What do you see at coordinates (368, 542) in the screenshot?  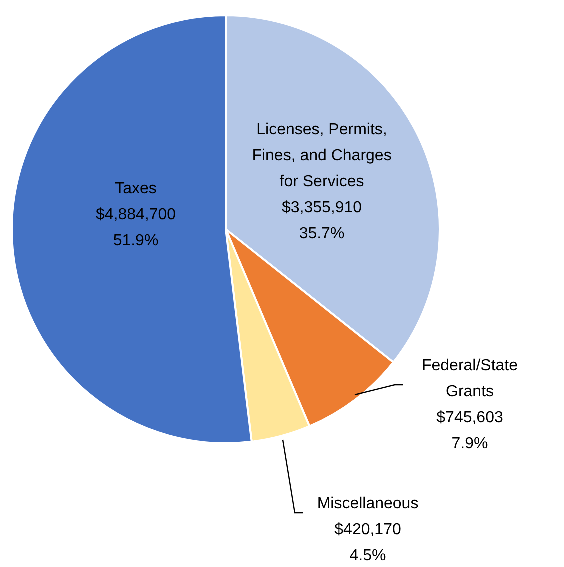 I see `data-label: $420,170 4.5%` at bounding box center [368, 542].